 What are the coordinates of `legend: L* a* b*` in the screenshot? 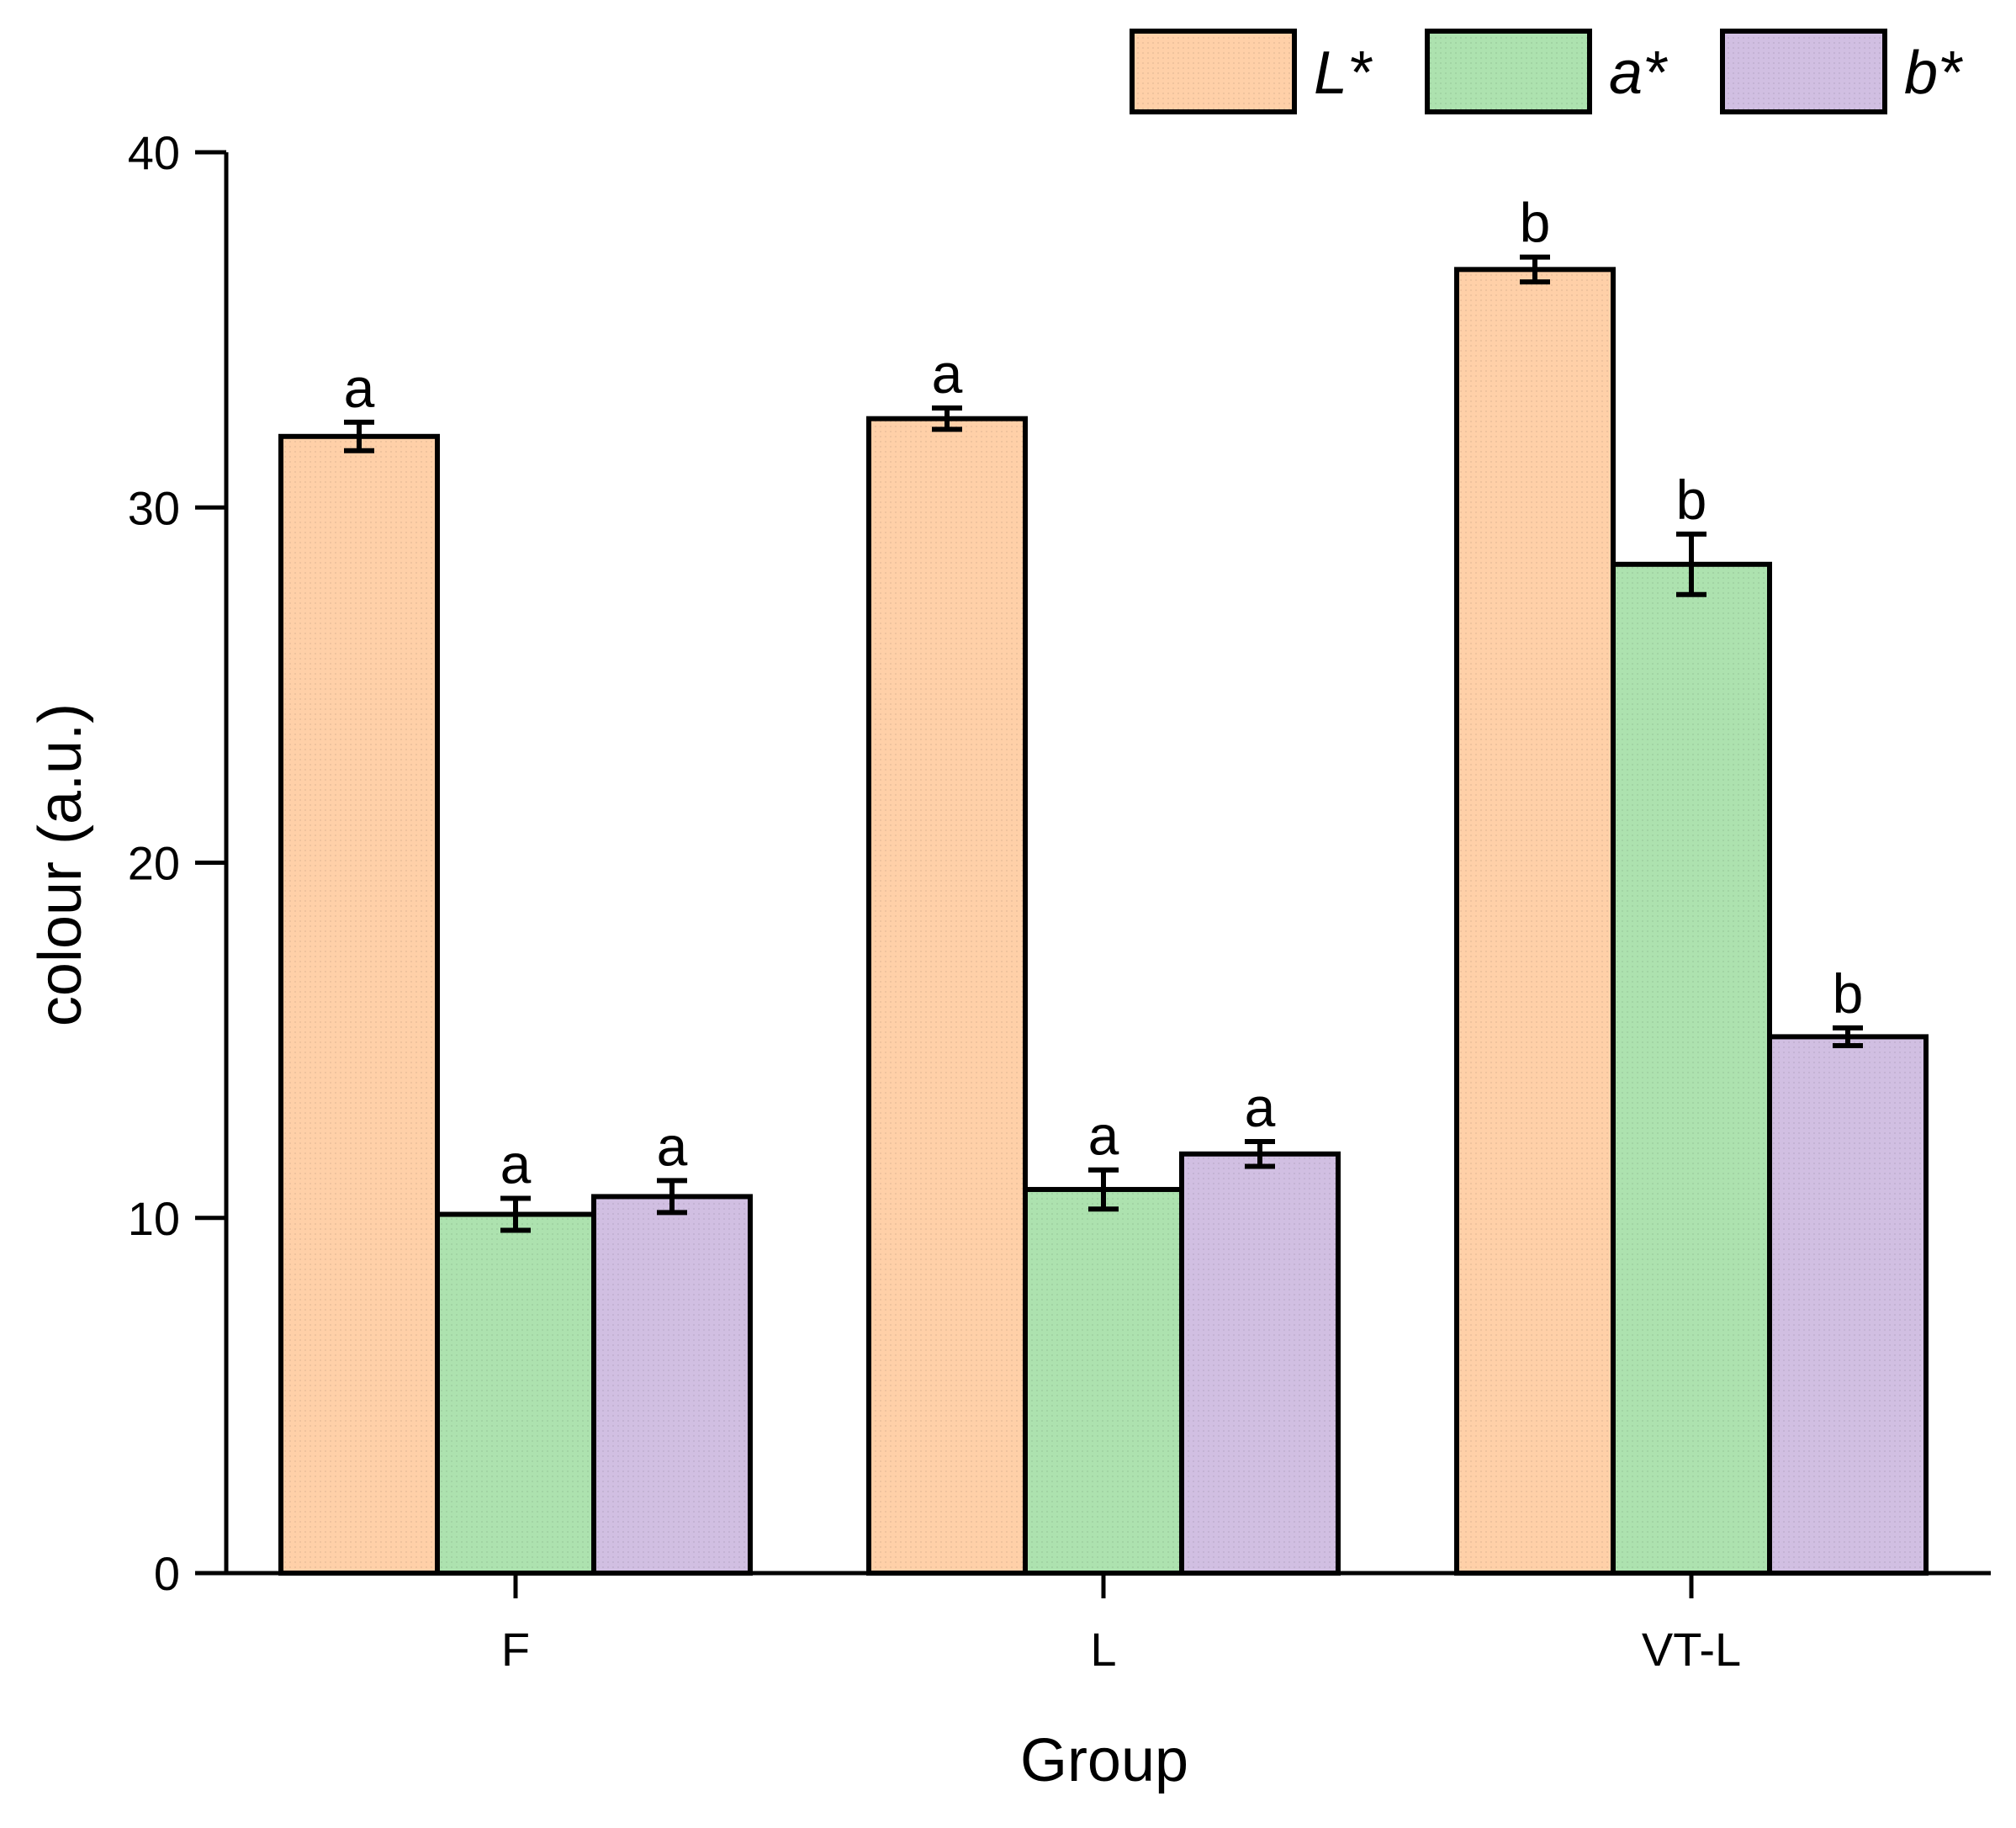 It's located at (1546, 71).